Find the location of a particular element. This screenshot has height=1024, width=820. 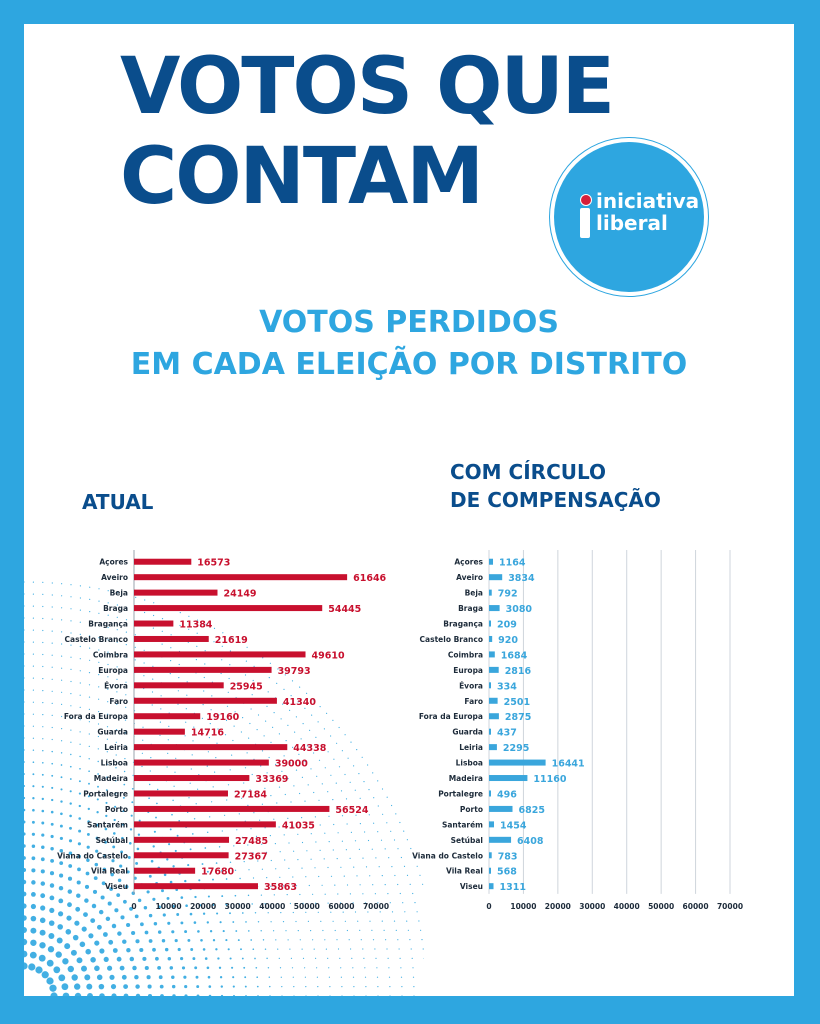

data-label: 41340 is located at coordinates (299, 702).